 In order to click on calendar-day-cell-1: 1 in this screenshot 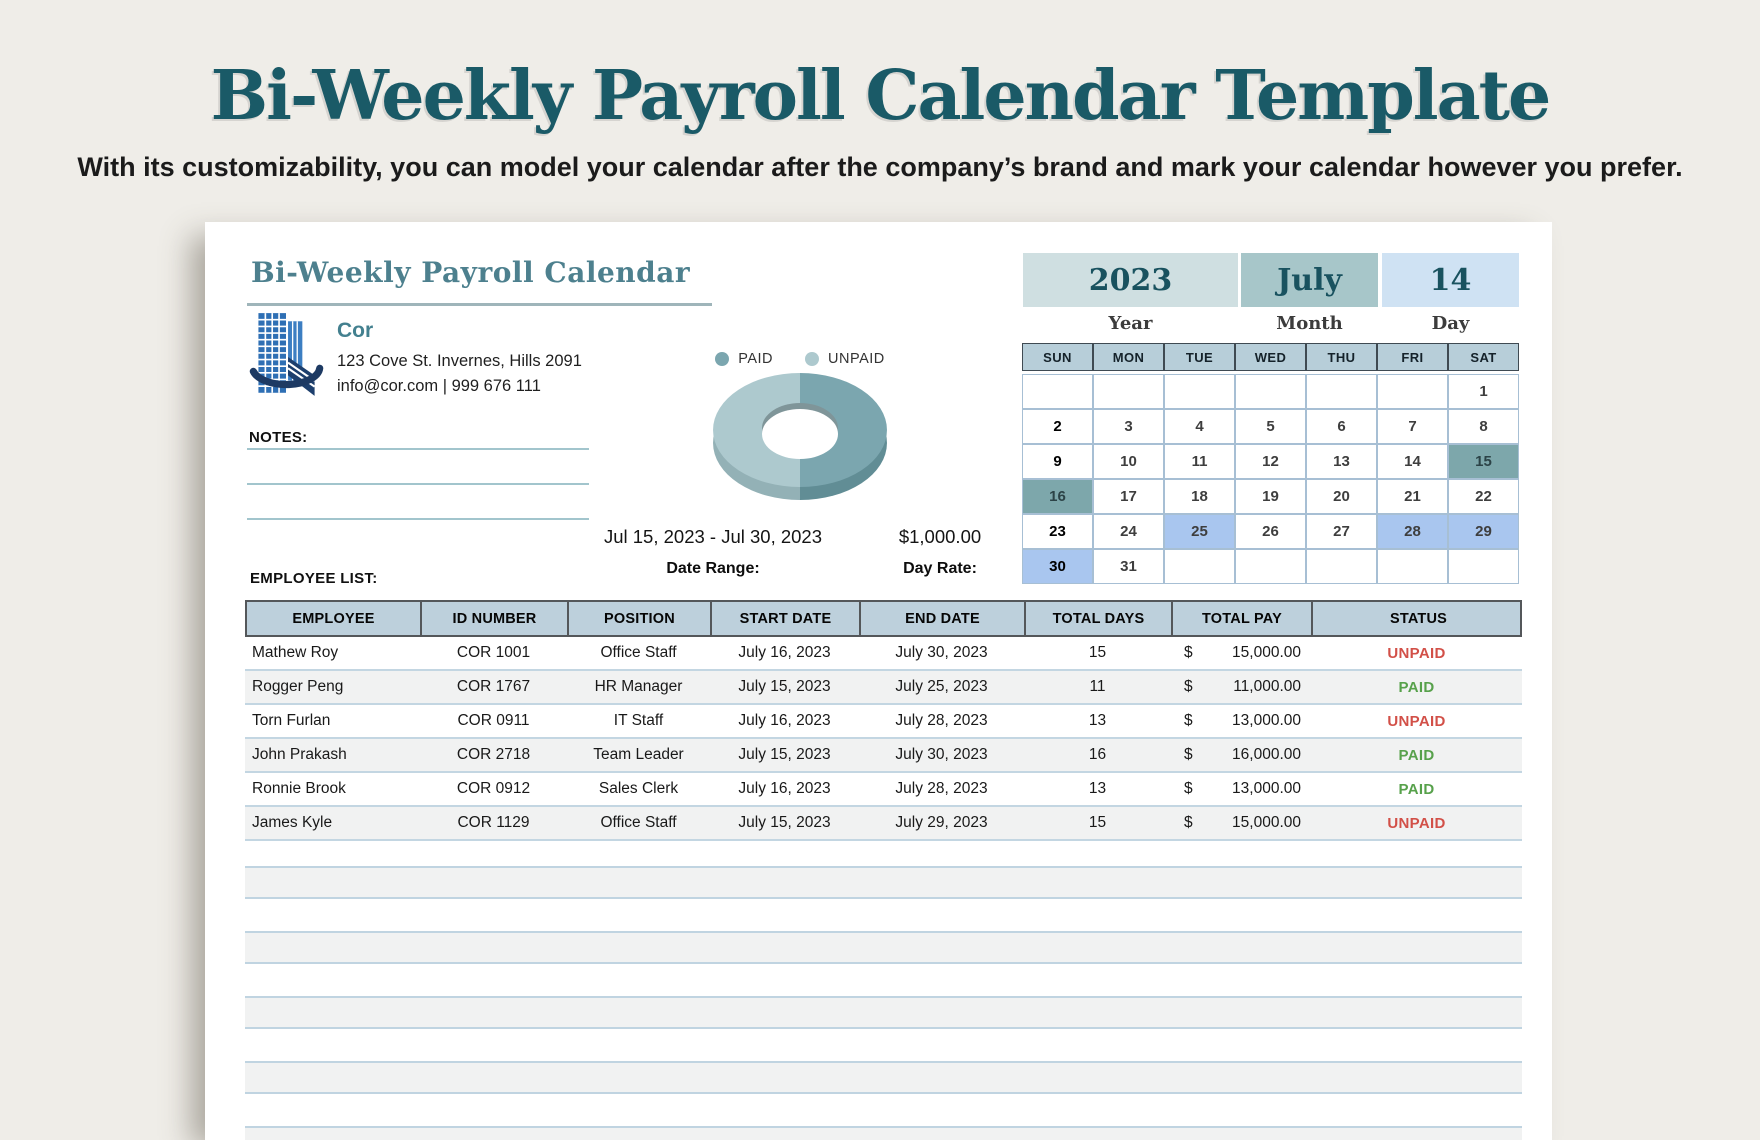, I will do `click(1483, 391)`.